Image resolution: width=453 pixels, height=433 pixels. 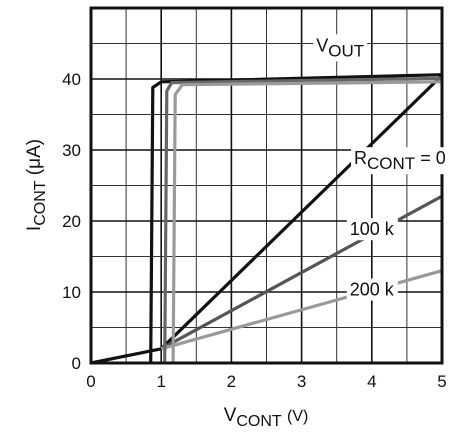 I want to click on x-tick-labels: 0 1 2 3 4 5, so click(x=266, y=381).